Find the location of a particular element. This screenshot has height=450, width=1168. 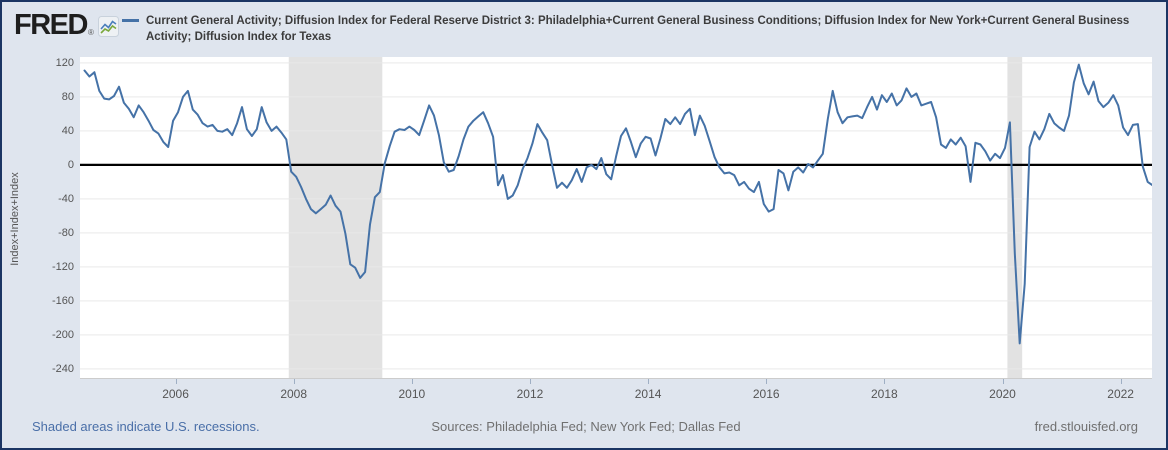

y-axis-tick-label: -40 is located at coordinates (66, 198).